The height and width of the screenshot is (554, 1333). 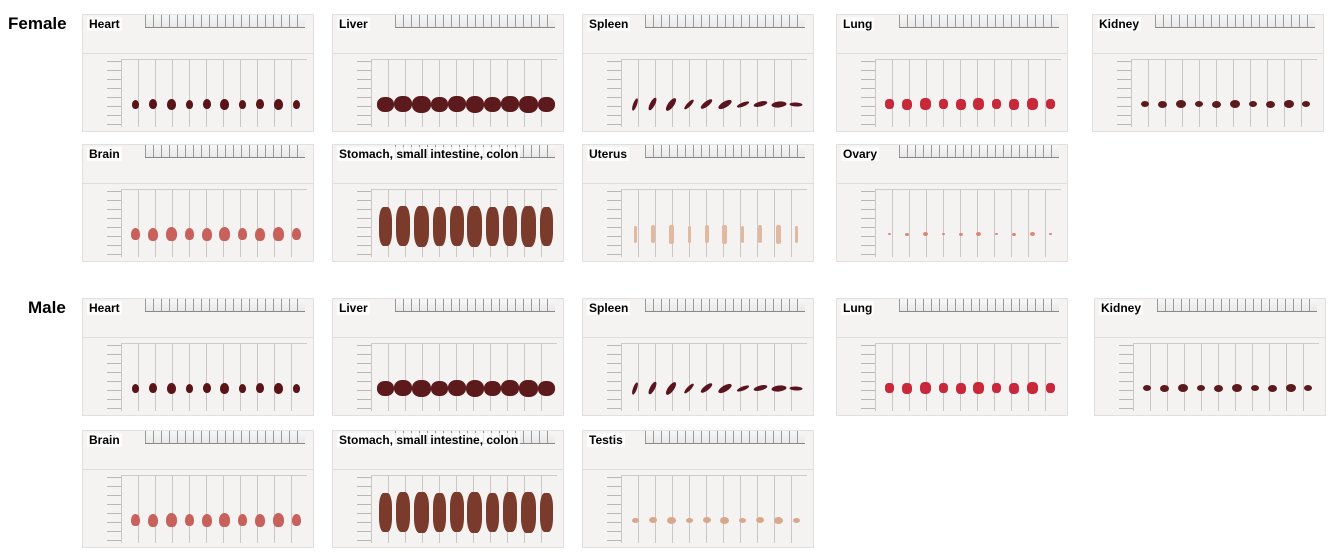 What do you see at coordinates (952, 357) in the screenshot?
I see `male-panel-lung: Lung` at bounding box center [952, 357].